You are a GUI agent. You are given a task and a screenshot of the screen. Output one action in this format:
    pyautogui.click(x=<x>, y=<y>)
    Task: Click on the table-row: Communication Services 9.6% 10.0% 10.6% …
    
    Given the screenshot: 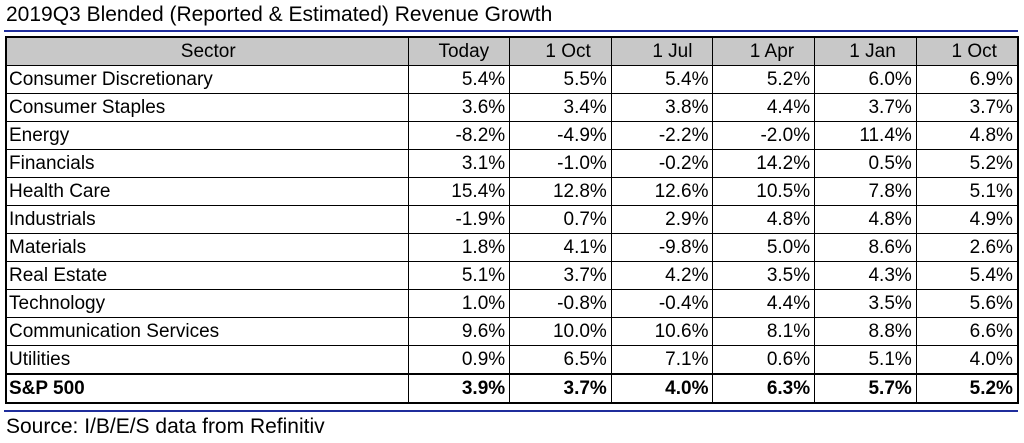 What is the action you would take?
    pyautogui.click(x=512, y=331)
    